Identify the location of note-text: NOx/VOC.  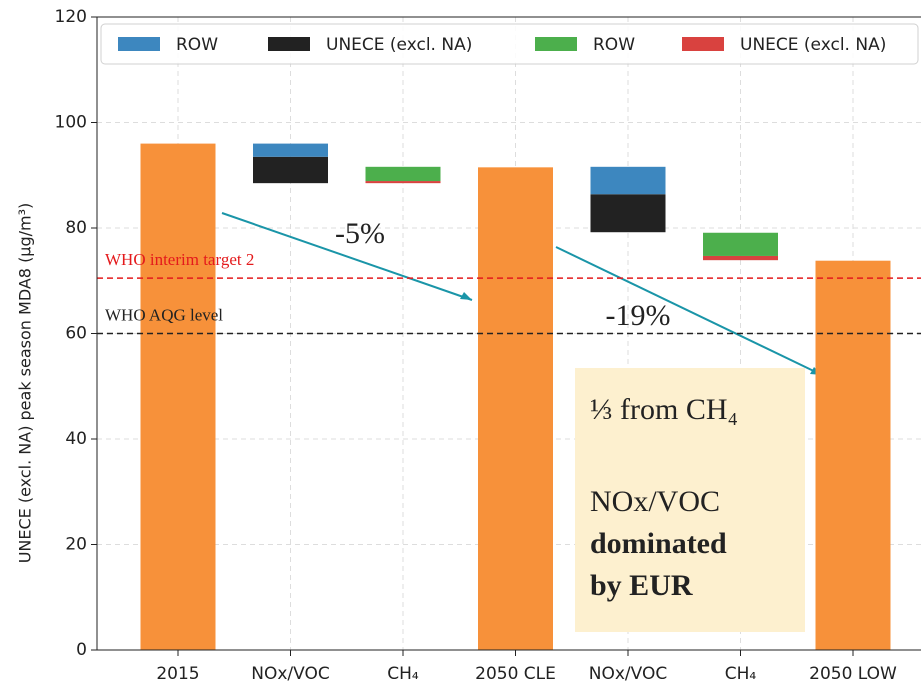
(655, 501).